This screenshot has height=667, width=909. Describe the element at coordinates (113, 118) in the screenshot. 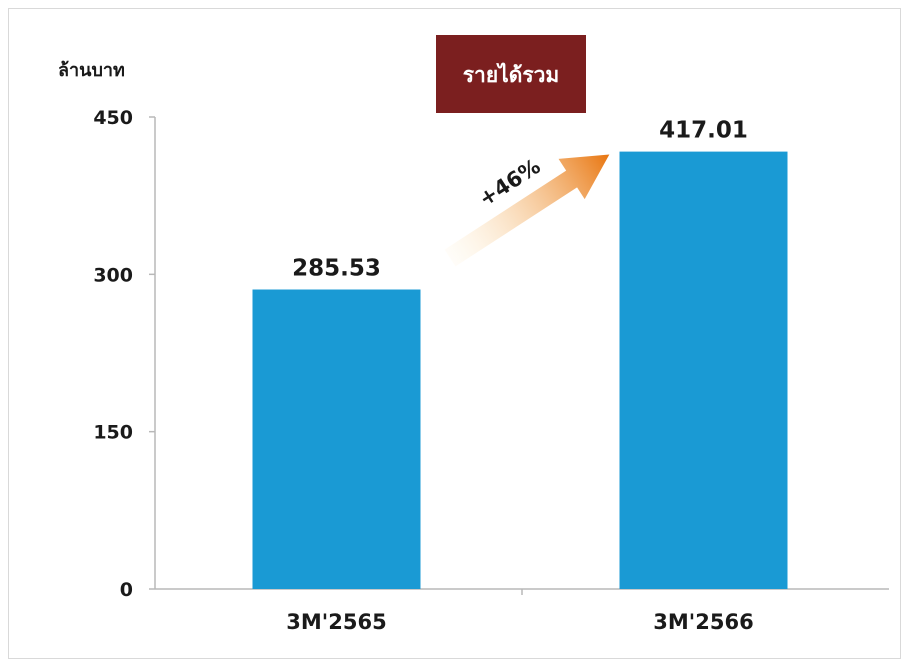

I see `y-tick-label: 450` at that location.